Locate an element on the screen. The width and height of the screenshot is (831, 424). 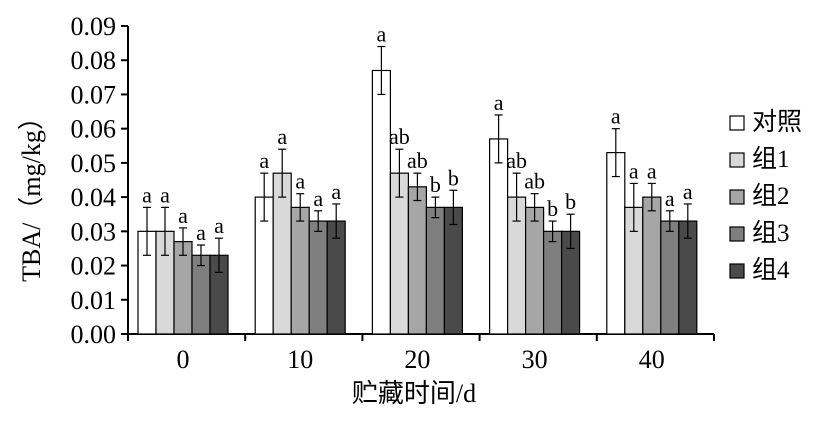
legend-label: 组1 is located at coordinates (771, 159).